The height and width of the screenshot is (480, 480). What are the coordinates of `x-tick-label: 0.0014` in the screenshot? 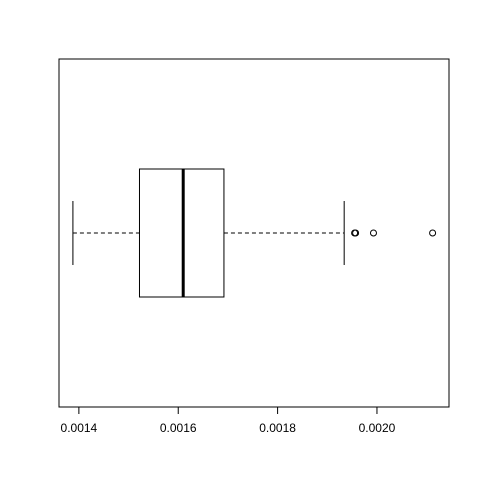 It's located at (79, 428).